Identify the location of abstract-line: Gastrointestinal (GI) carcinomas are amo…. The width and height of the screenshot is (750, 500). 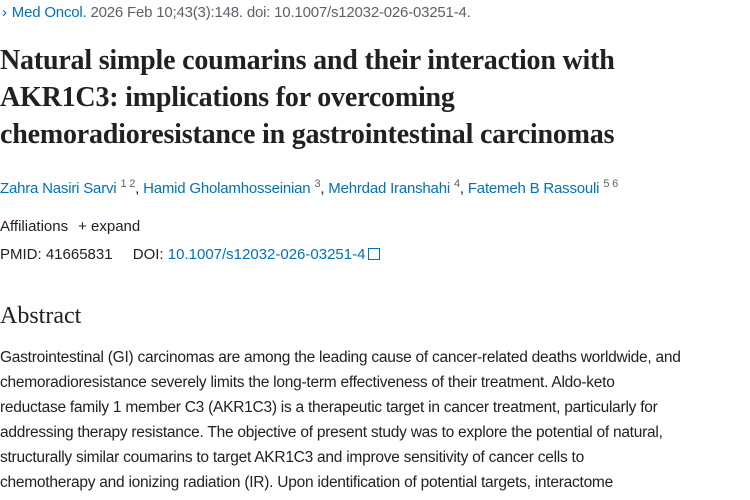
(340, 357).